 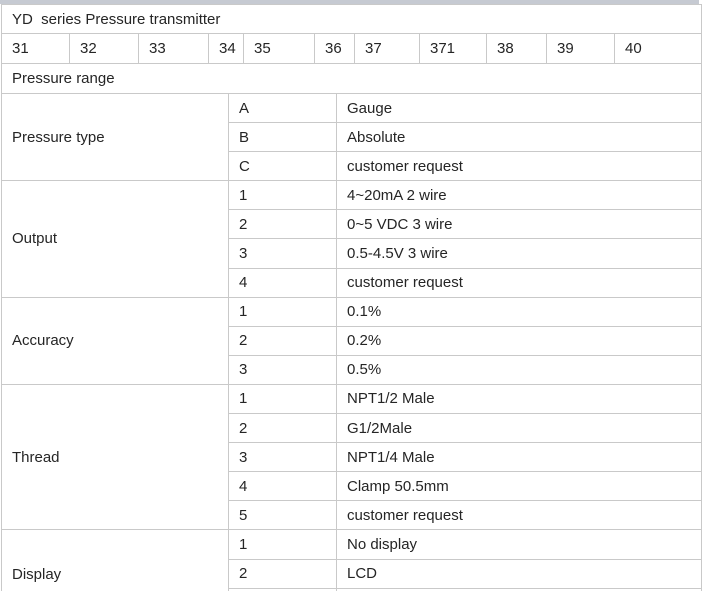 What do you see at coordinates (658, 48) in the screenshot?
I see `model-code-cell: 40` at bounding box center [658, 48].